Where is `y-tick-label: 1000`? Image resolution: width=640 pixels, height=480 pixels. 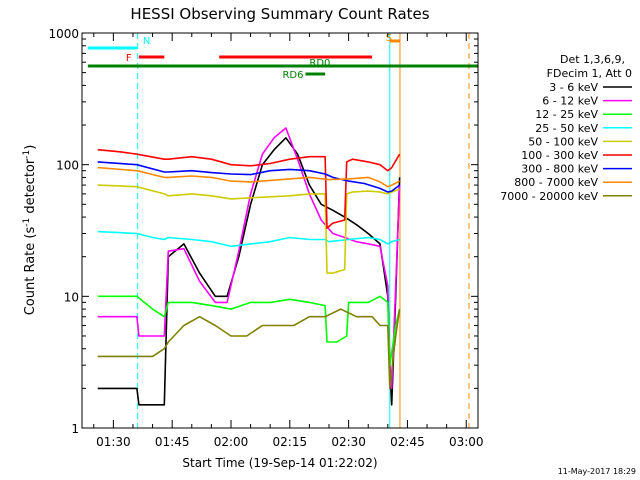 y-tick-label: 1000 is located at coordinates (63, 34).